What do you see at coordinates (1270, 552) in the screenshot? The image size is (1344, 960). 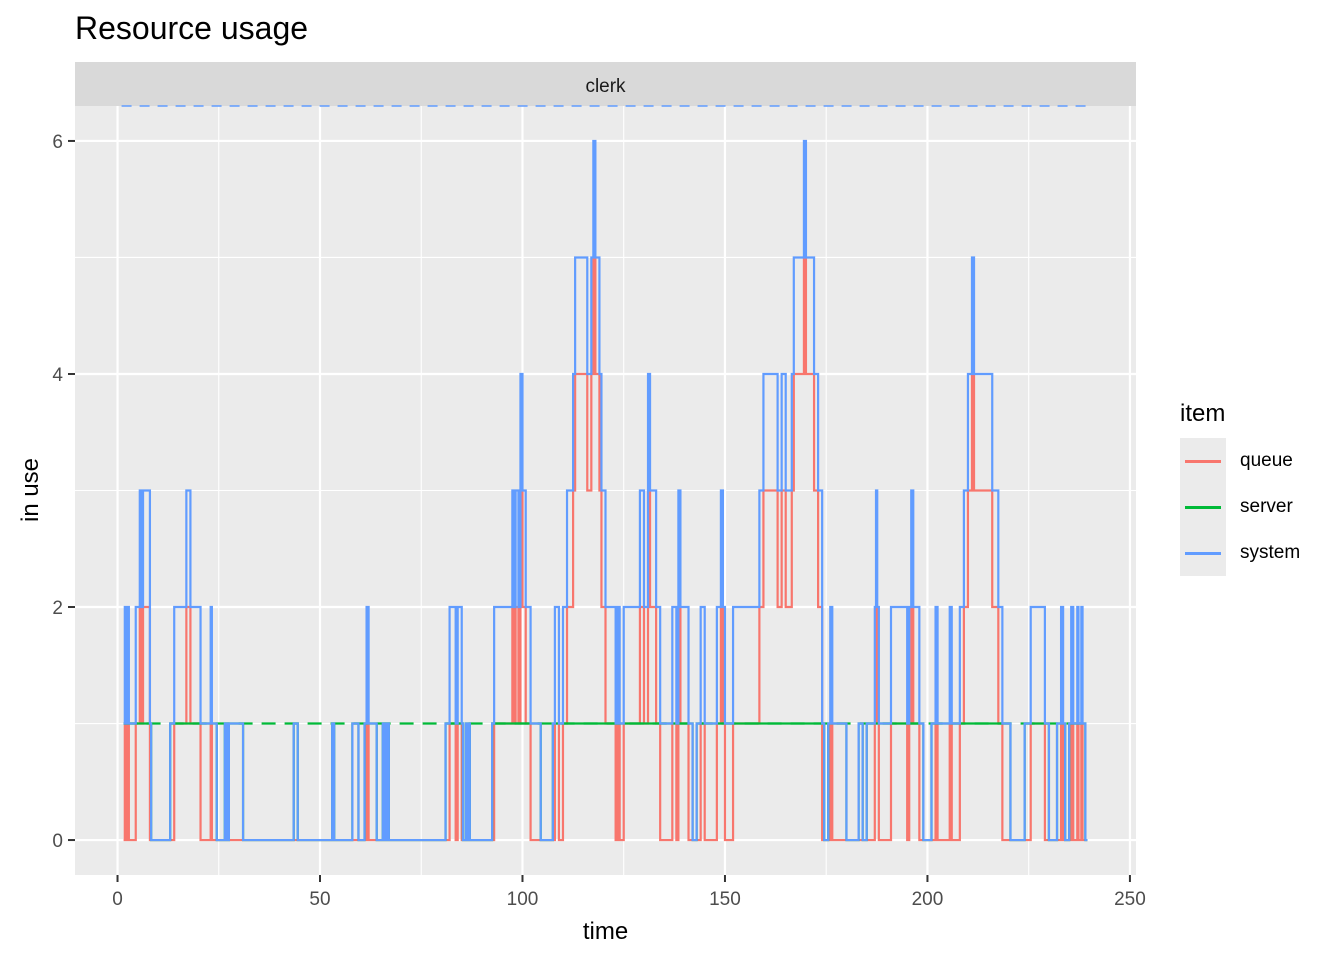 I see `legend-label-system: system` at bounding box center [1270, 552].